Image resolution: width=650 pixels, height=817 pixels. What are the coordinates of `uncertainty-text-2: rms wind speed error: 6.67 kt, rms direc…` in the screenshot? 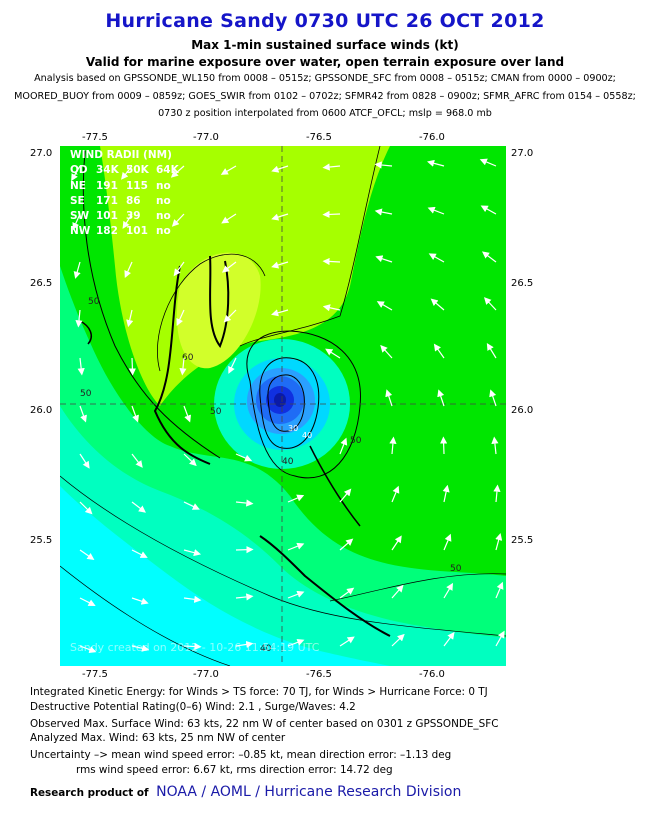 It's located at (234, 770).